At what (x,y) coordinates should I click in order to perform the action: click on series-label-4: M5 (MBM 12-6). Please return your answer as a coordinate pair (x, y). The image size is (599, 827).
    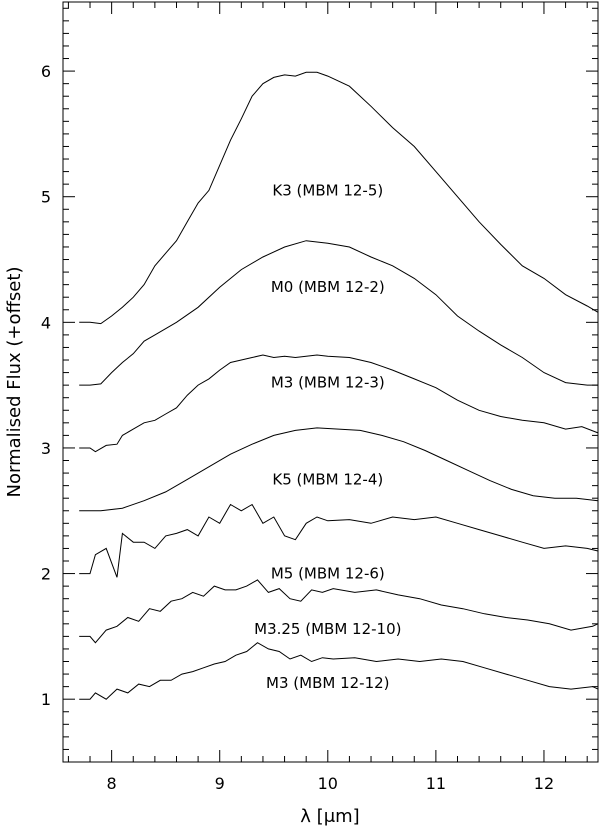
    Looking at the image, I should click on (328, 574).